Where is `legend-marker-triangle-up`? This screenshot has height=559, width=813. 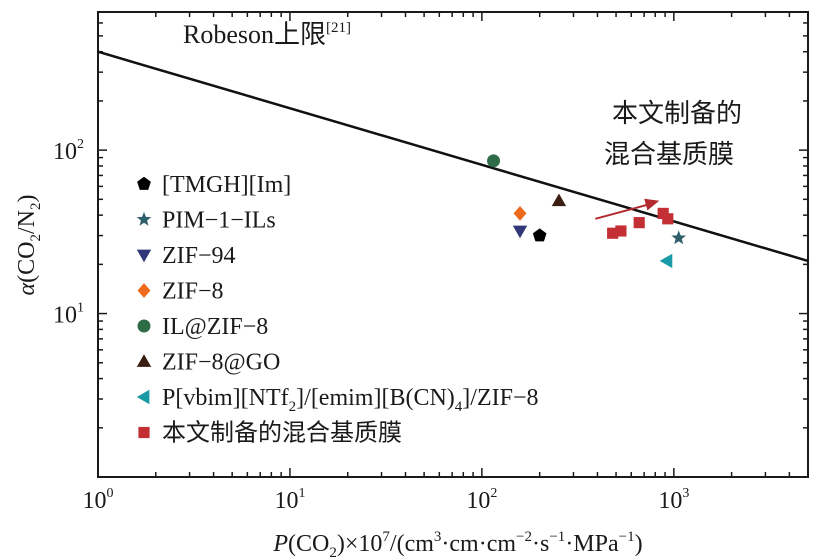
legend-marker-triangle-up is located at coordinates (144, 360).